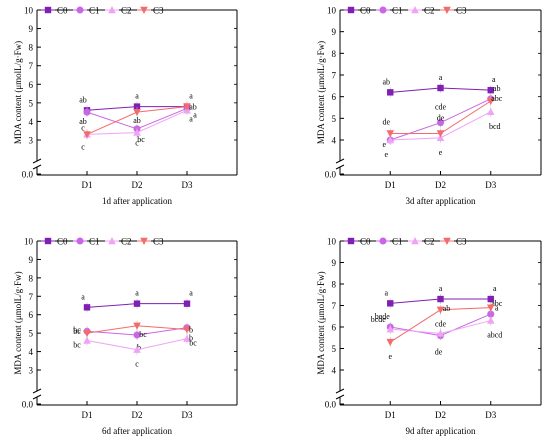 The width and height of the screenshot is (550, 438). I want to click on data-label: abc, so click(497, 303).